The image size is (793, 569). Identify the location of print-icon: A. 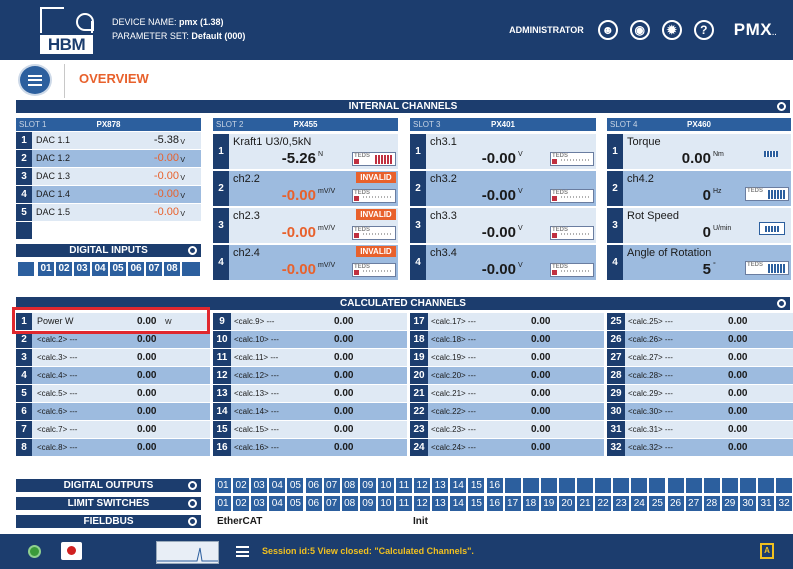
(767, 551).